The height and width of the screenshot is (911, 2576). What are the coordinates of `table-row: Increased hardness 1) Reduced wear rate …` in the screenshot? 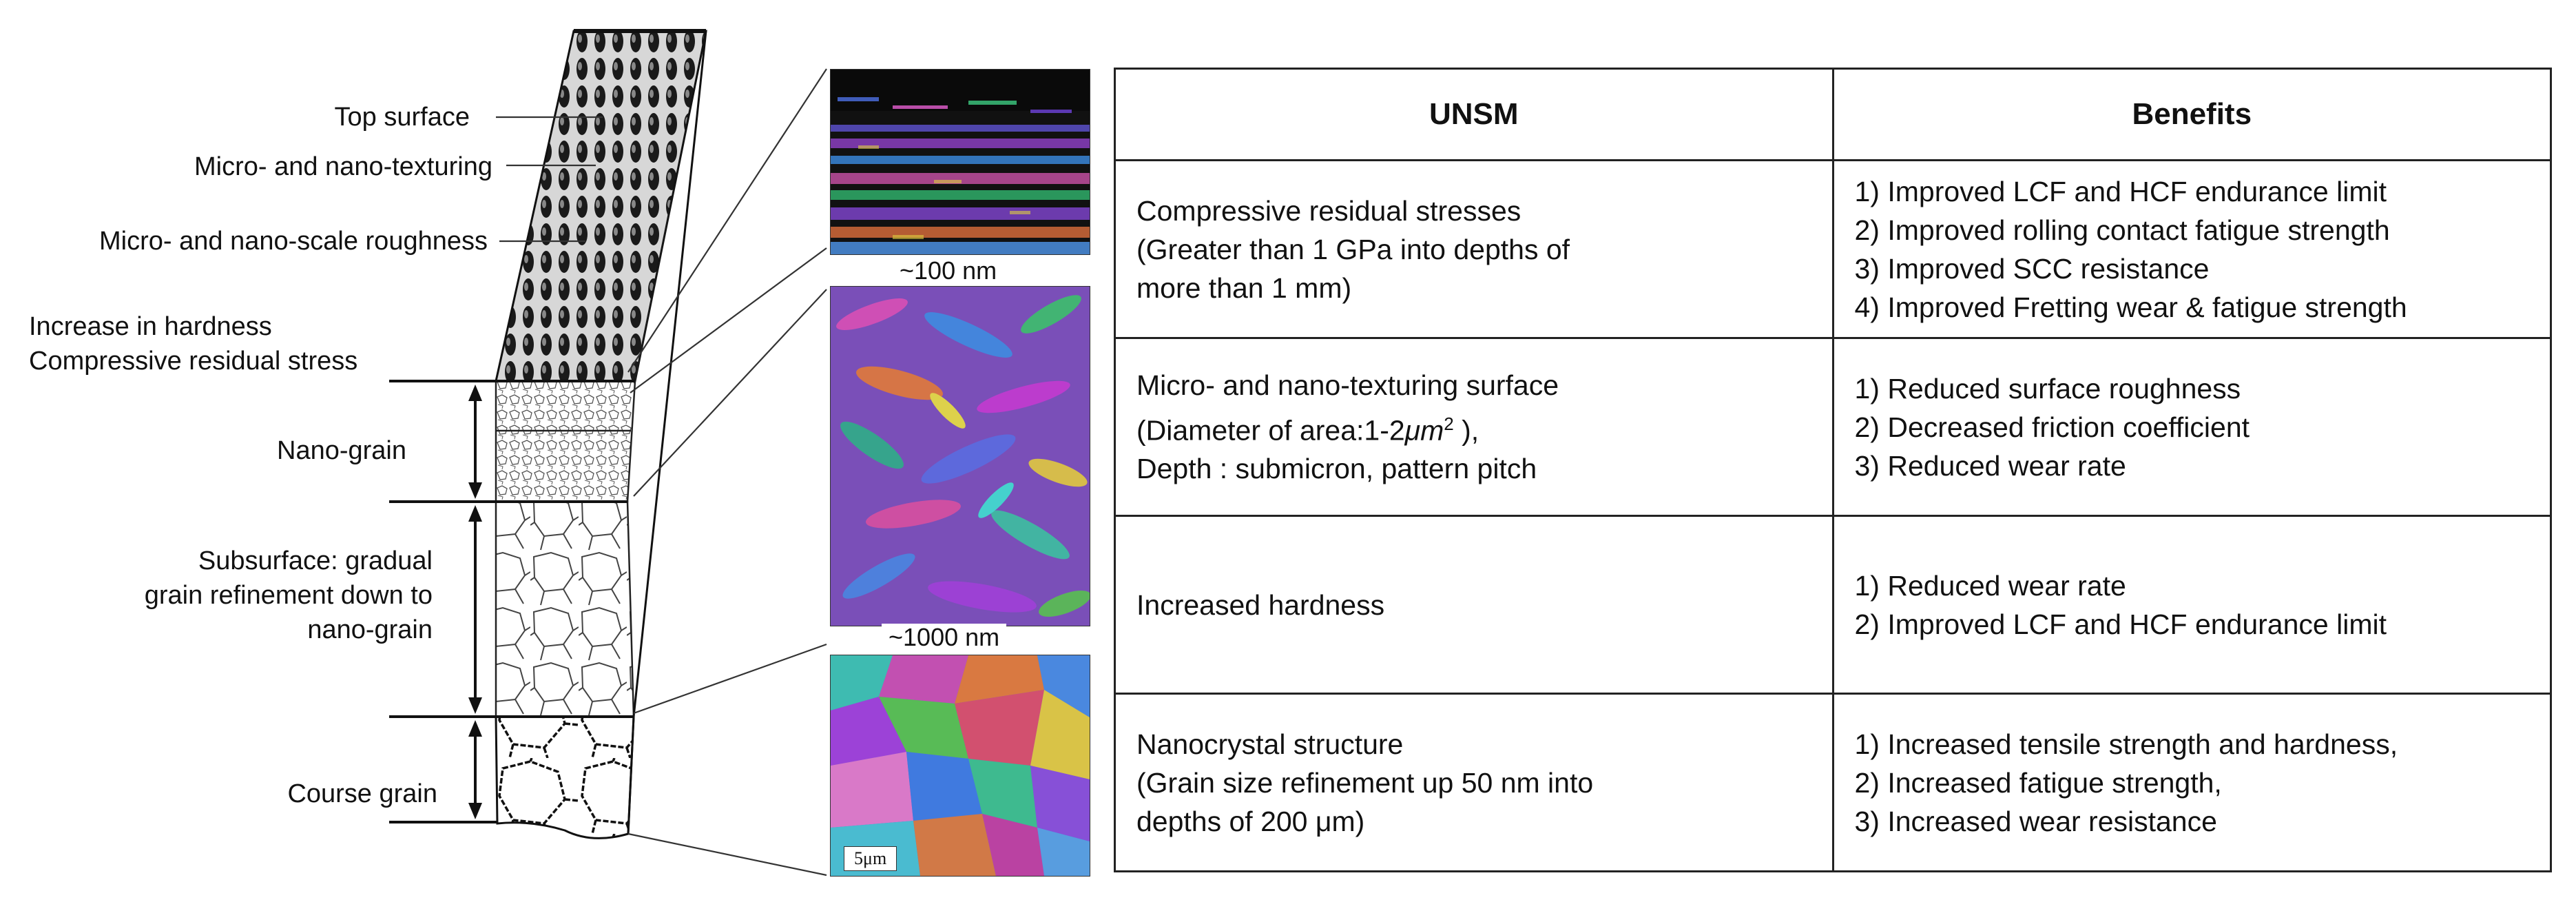 It's located at (1833, 605).